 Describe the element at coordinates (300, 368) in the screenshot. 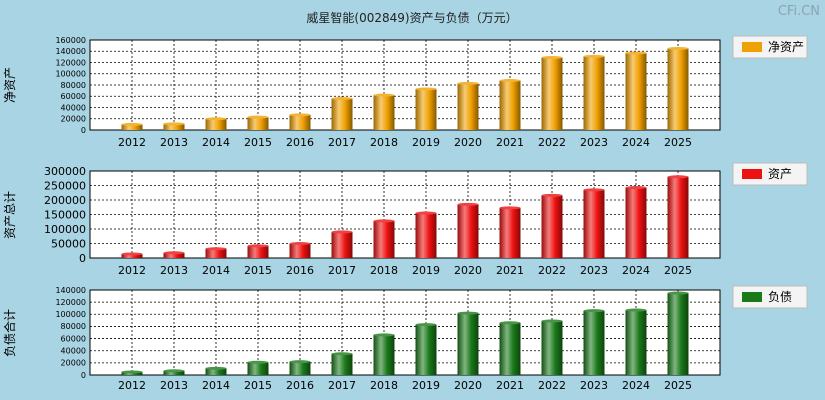

I see `bar-liabilities-2016` at that location.